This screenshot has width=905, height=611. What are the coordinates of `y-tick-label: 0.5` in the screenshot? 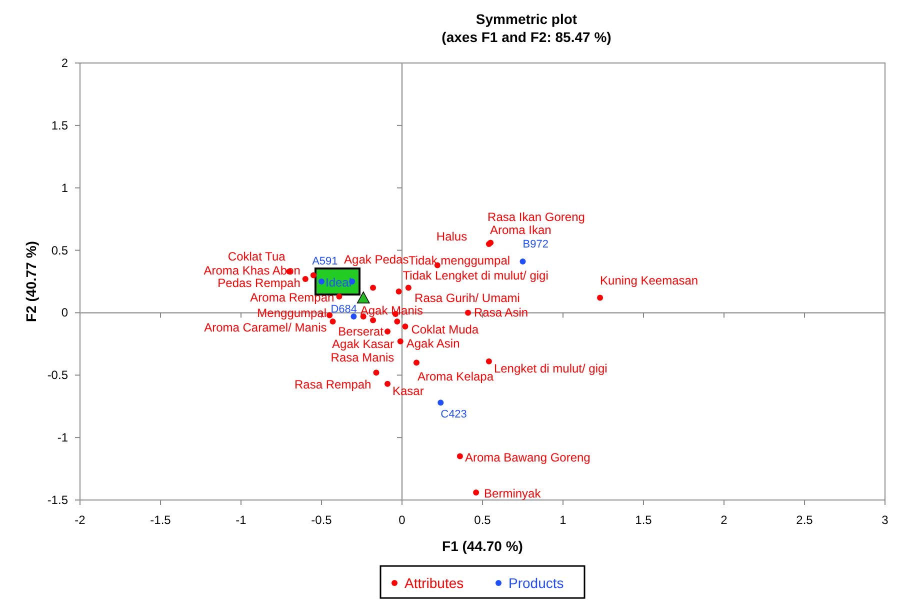 It's located at (59, 250).